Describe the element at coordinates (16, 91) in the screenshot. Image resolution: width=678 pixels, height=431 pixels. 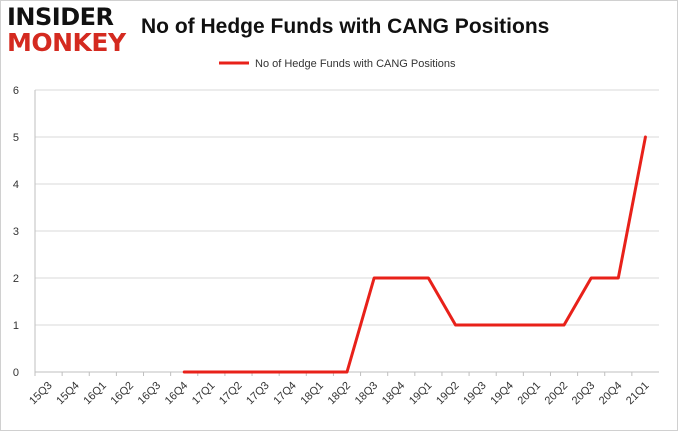
I see `y-tick-label: 6` at that location.